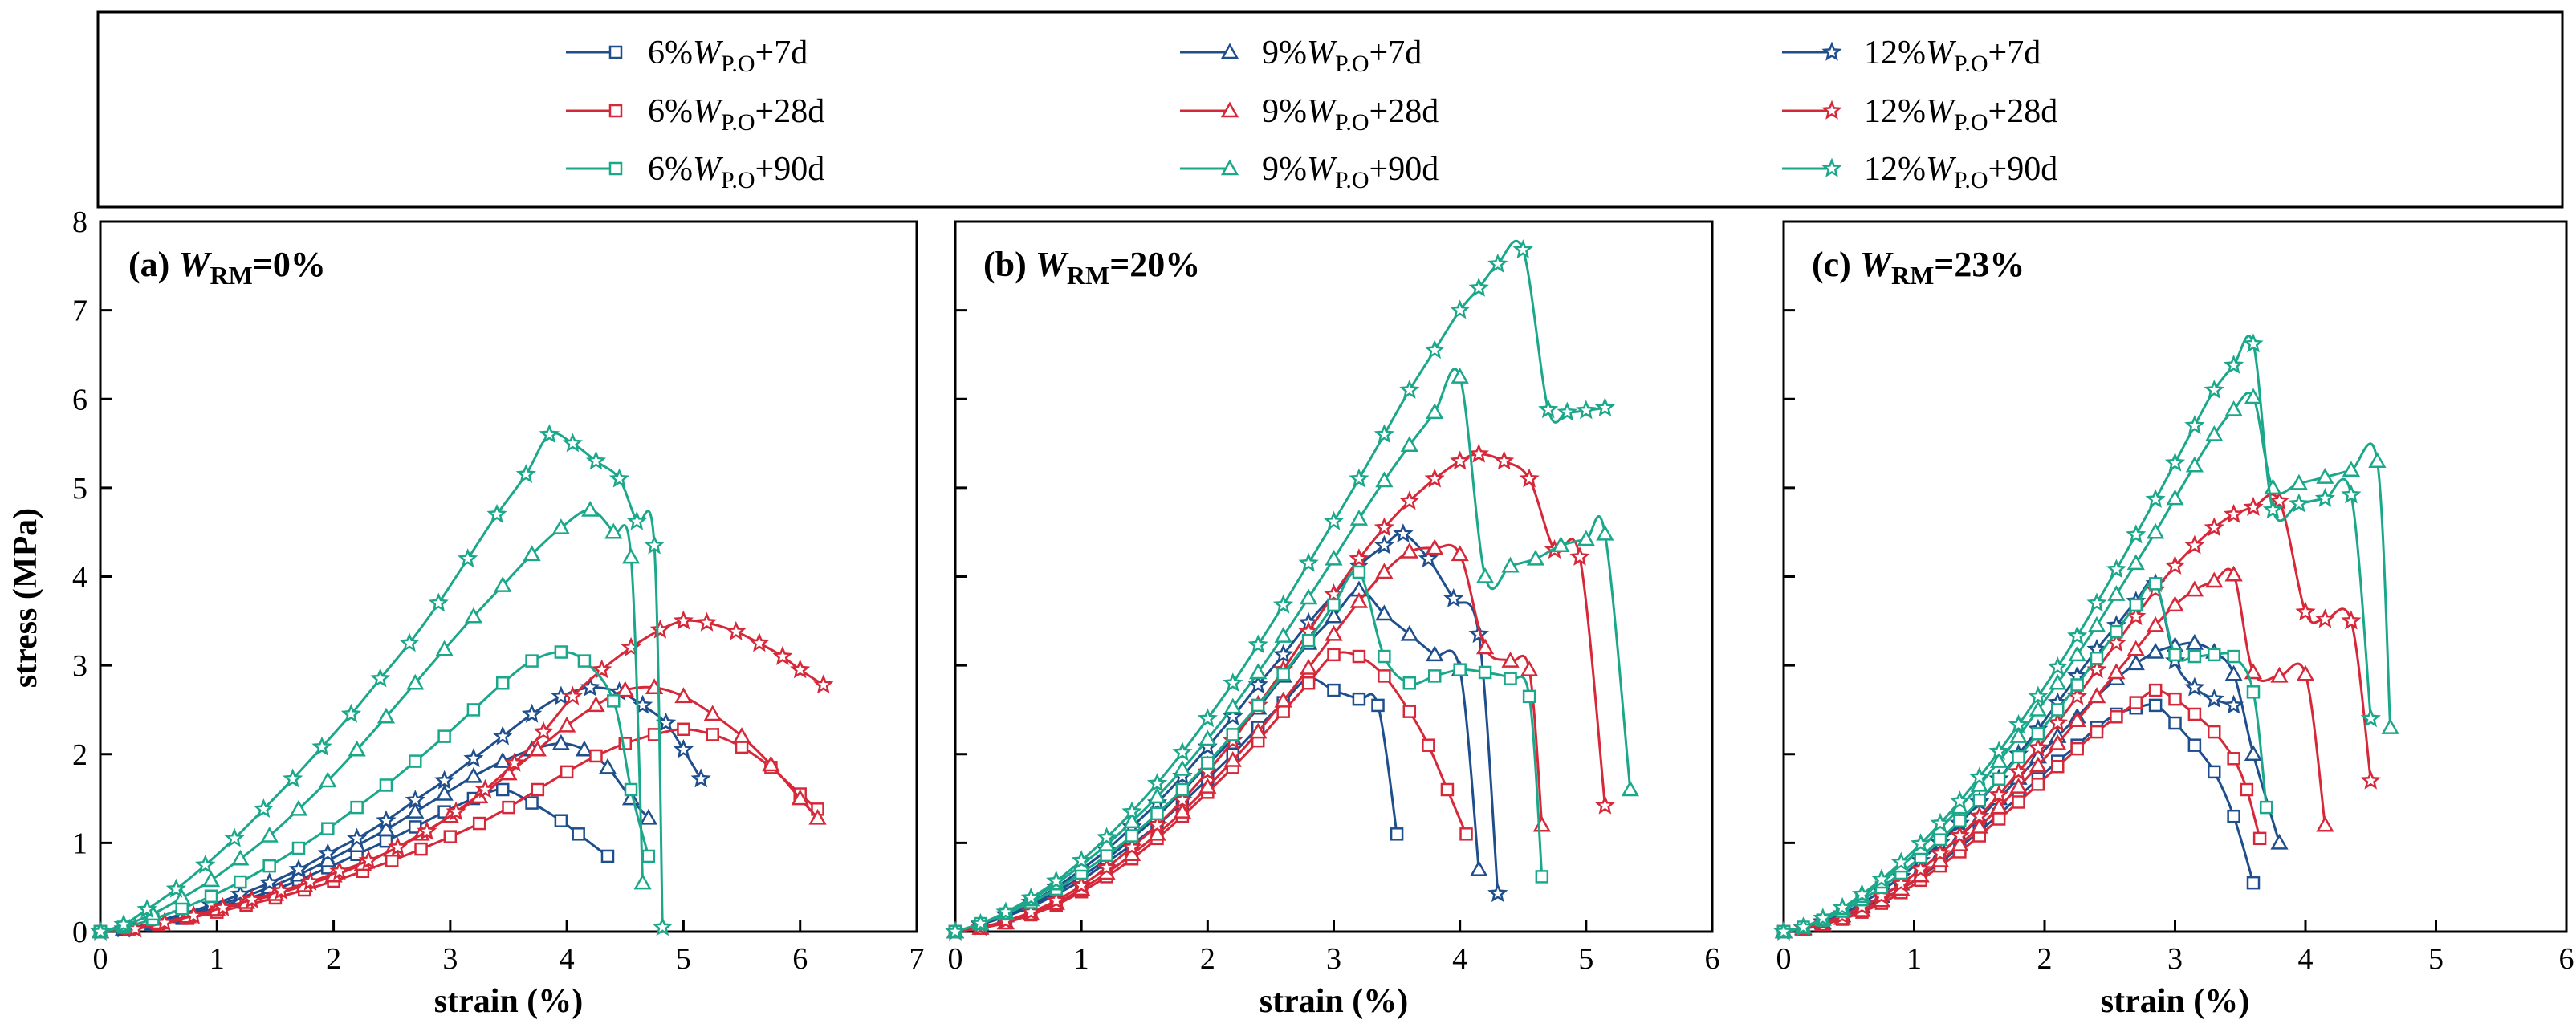 This screenshot has width=2576, height=1036. What do you see at coordinates (567, 959) in the screenshot?
I see `x-tick-label: 4` at bounding box center [567, 959].